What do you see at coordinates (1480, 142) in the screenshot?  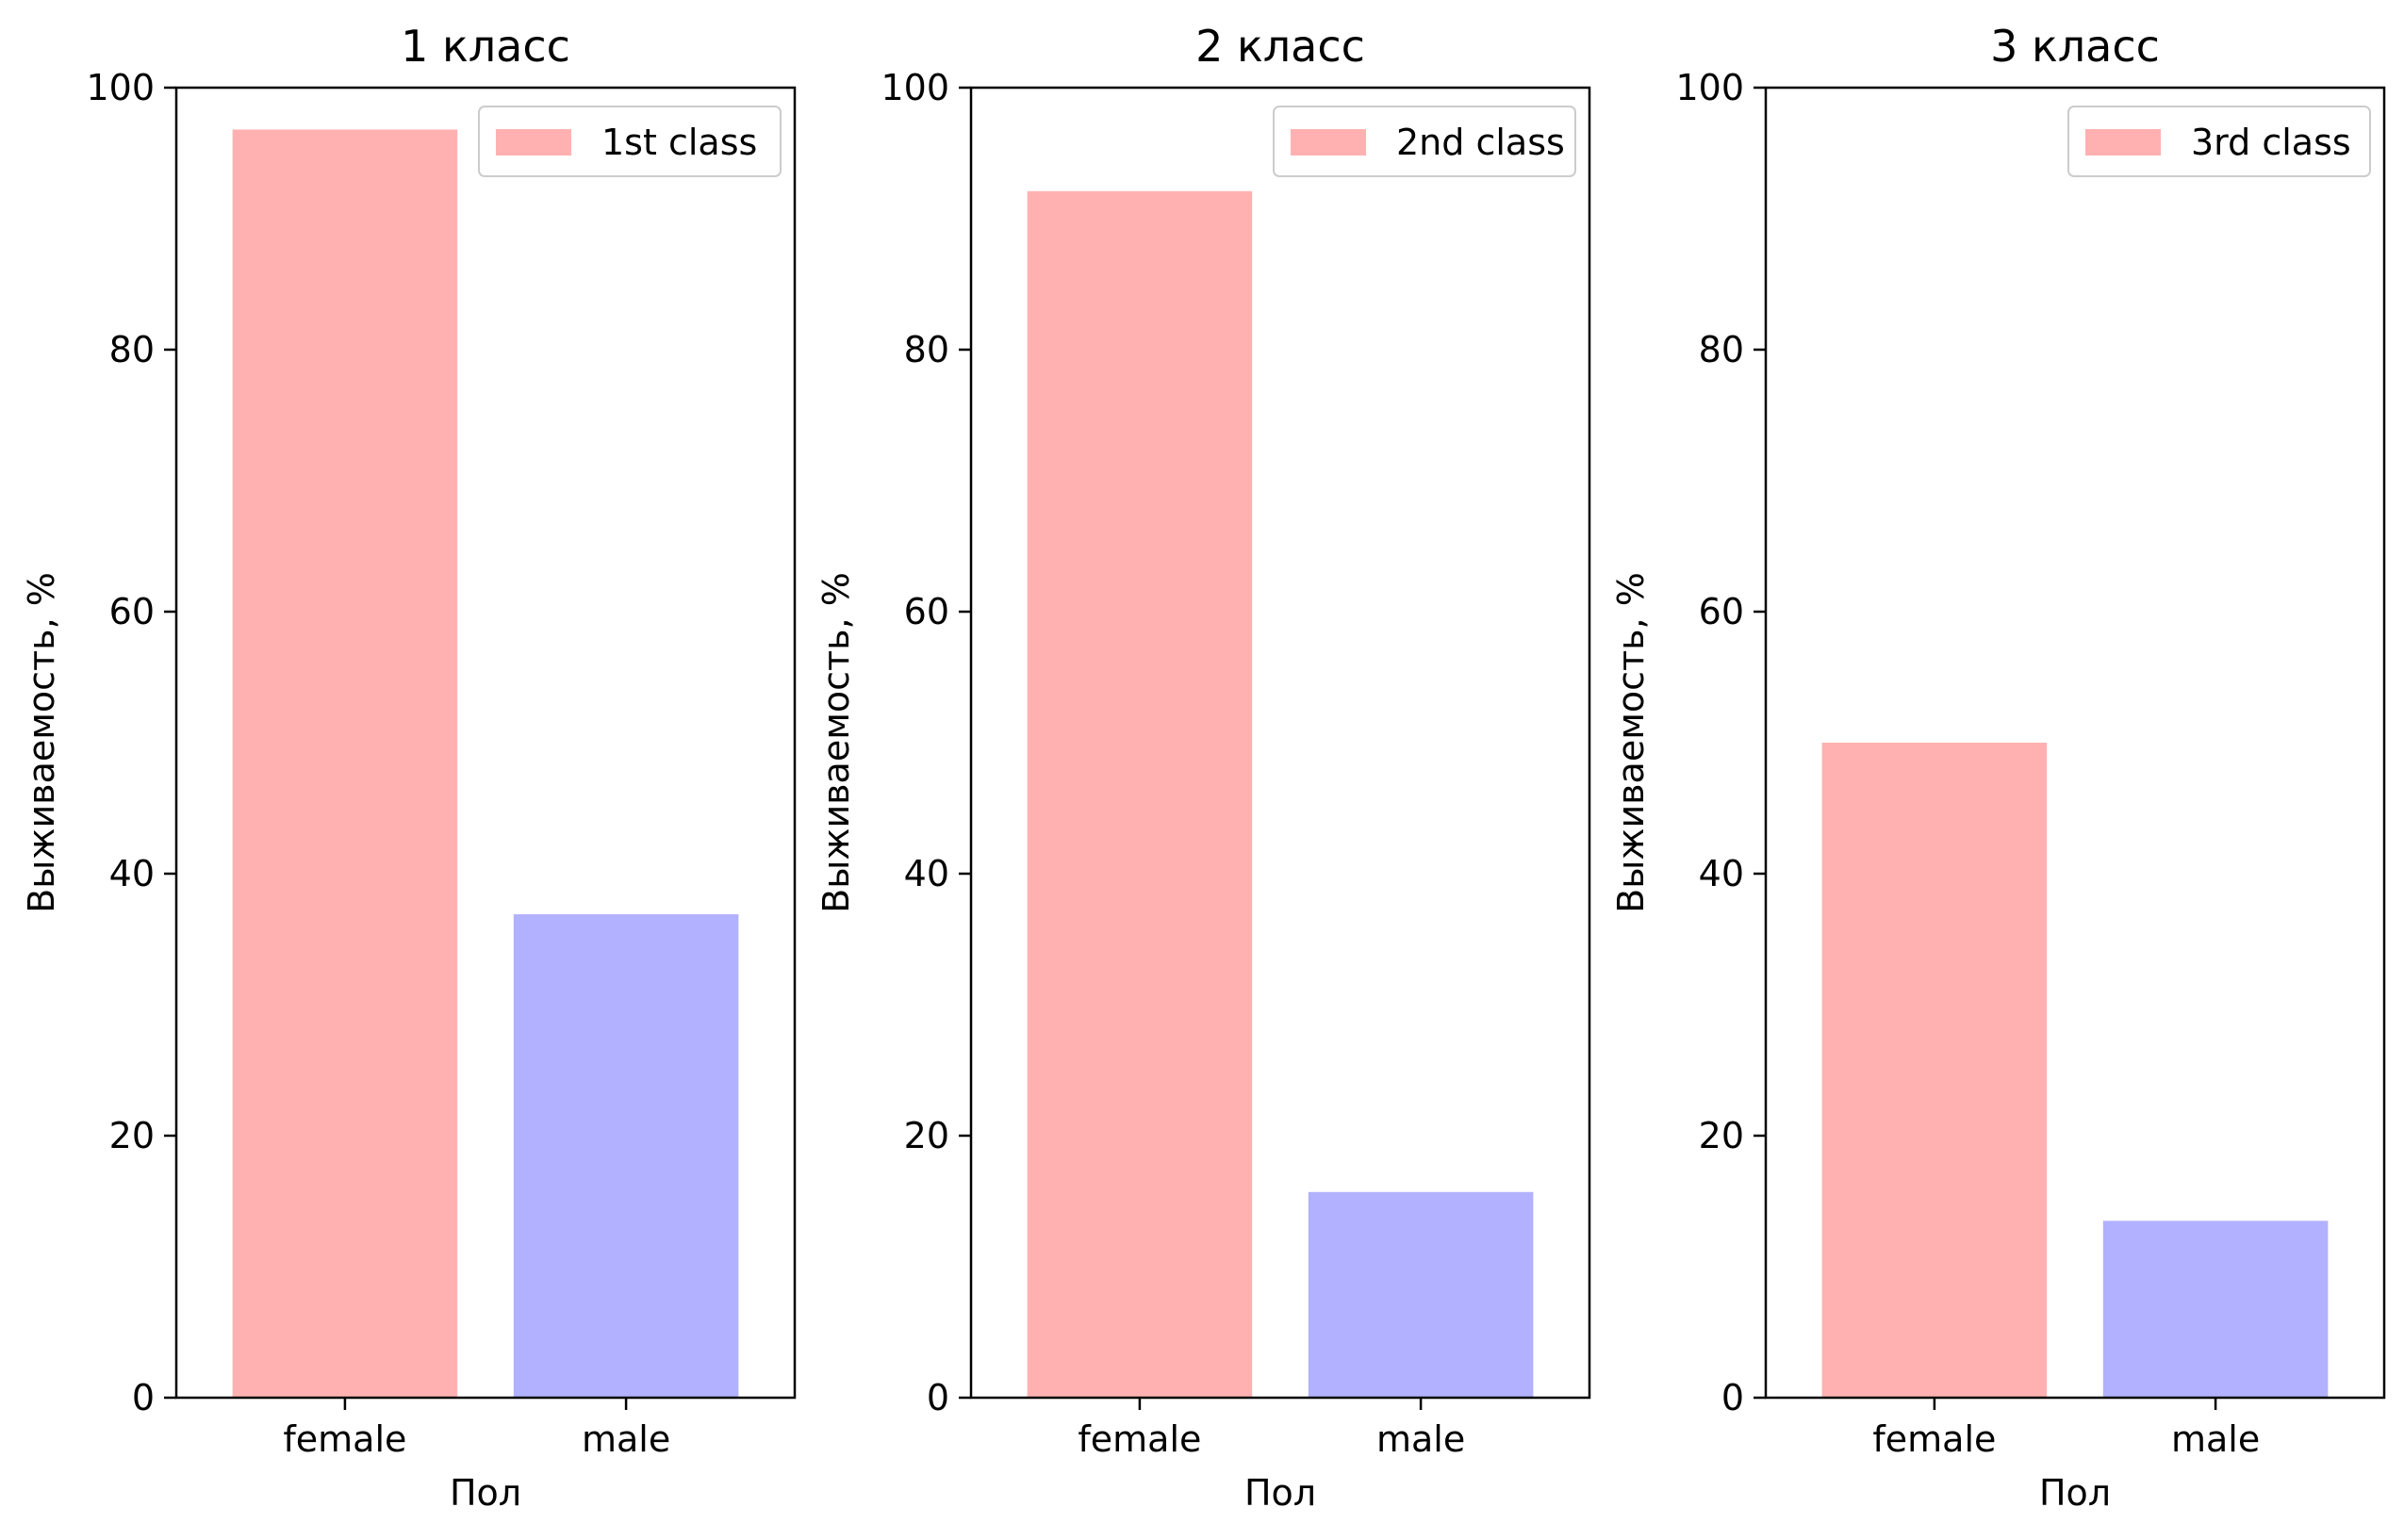 I see `legend-label: 2nd class` at bounding box center [1480, 142].